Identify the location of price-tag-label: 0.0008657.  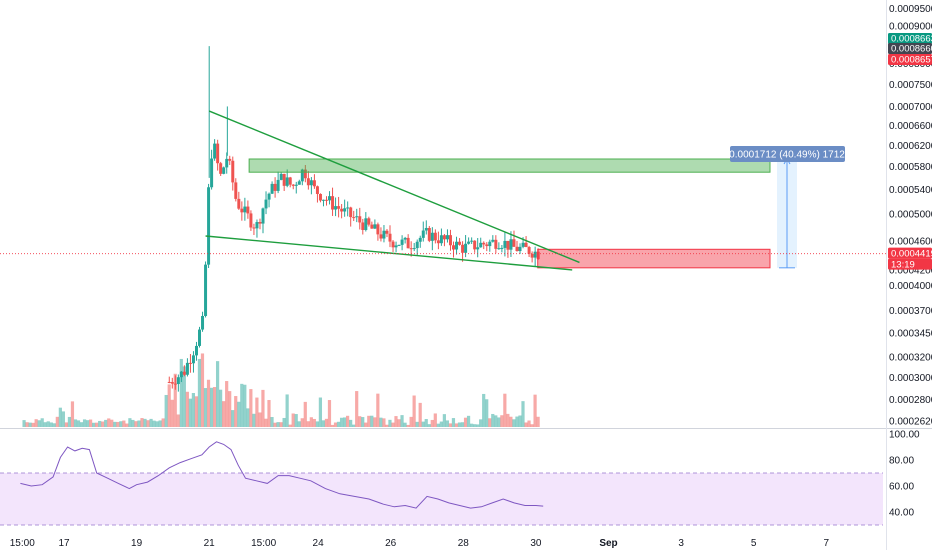
(911, 60).